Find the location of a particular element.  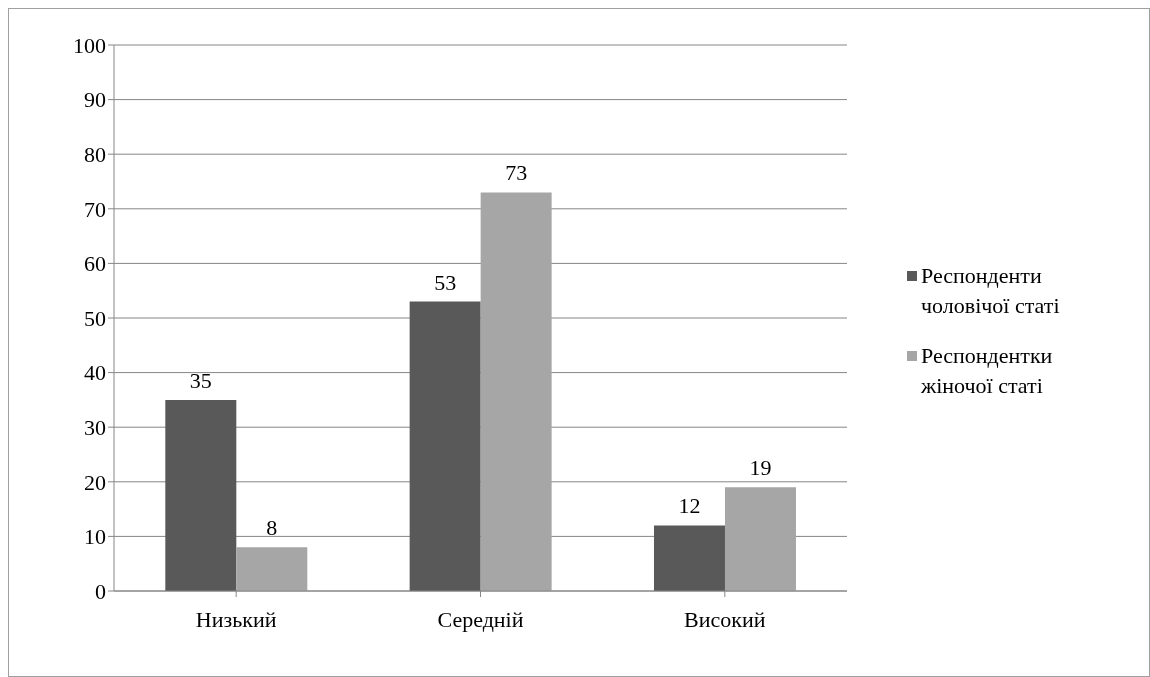

y-tick-label: 20 is located at coordinates (95, 482).